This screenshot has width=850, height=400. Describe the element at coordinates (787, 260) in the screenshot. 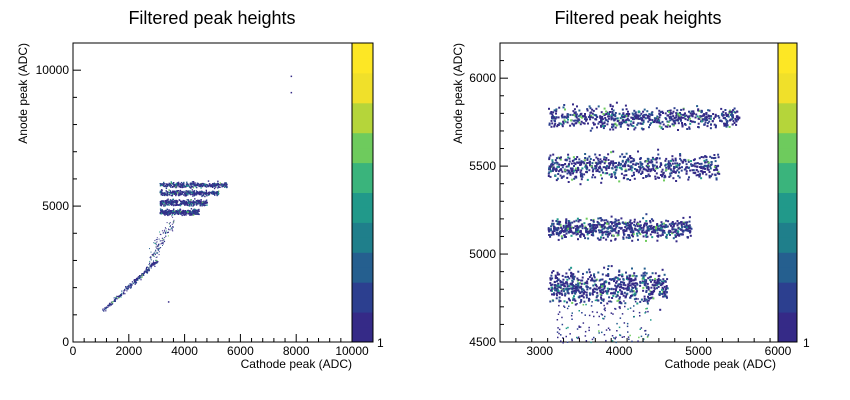

I see `colorbar-segment` at that location.